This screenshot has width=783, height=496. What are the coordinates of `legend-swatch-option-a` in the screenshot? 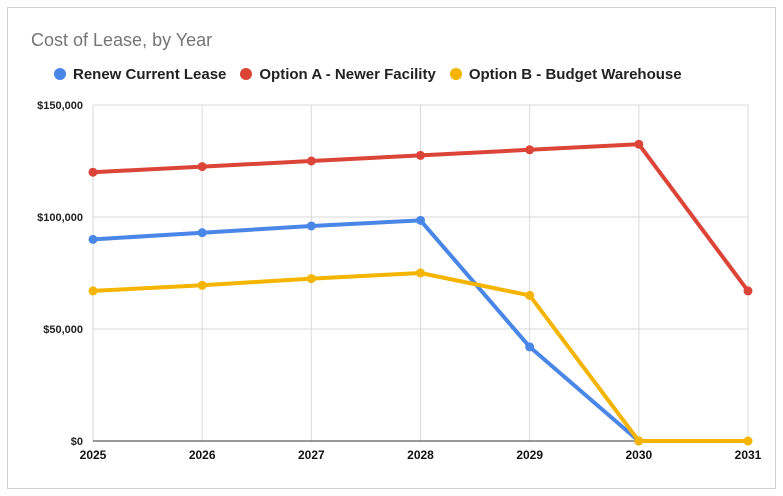 It's located at (246, 74).